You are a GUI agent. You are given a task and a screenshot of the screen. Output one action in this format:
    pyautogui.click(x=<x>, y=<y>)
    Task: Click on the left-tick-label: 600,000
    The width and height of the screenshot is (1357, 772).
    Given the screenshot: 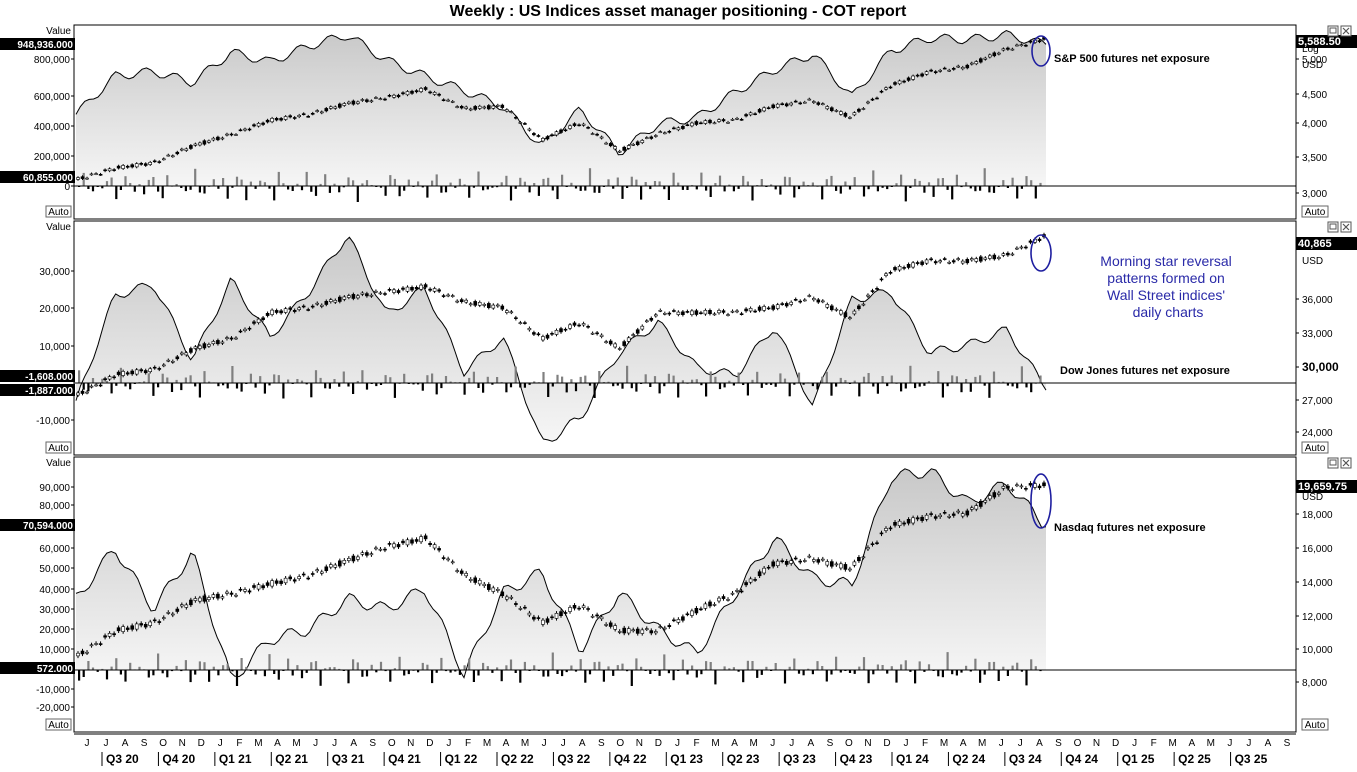 What is the action you would take?
    pyautogui.click(x=52, y=97)
    